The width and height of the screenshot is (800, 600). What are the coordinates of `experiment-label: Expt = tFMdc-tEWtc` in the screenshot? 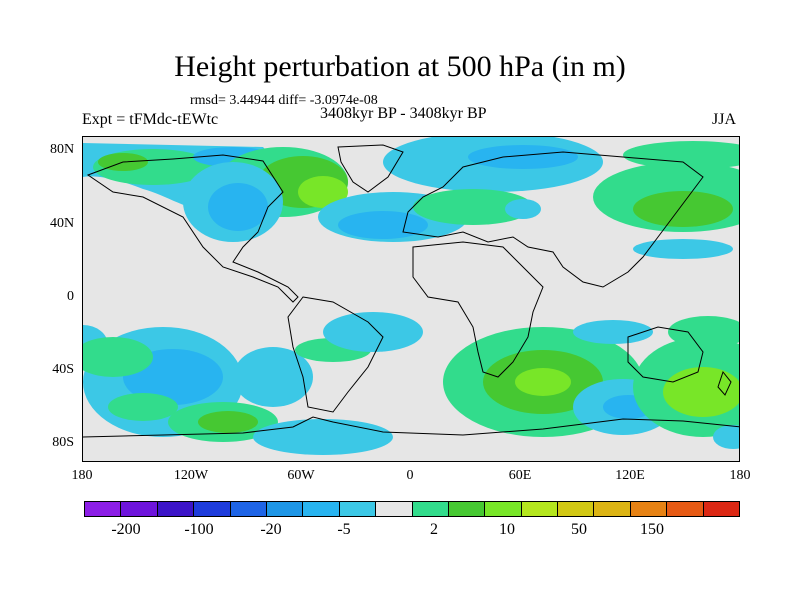 It's located at (150, 119).